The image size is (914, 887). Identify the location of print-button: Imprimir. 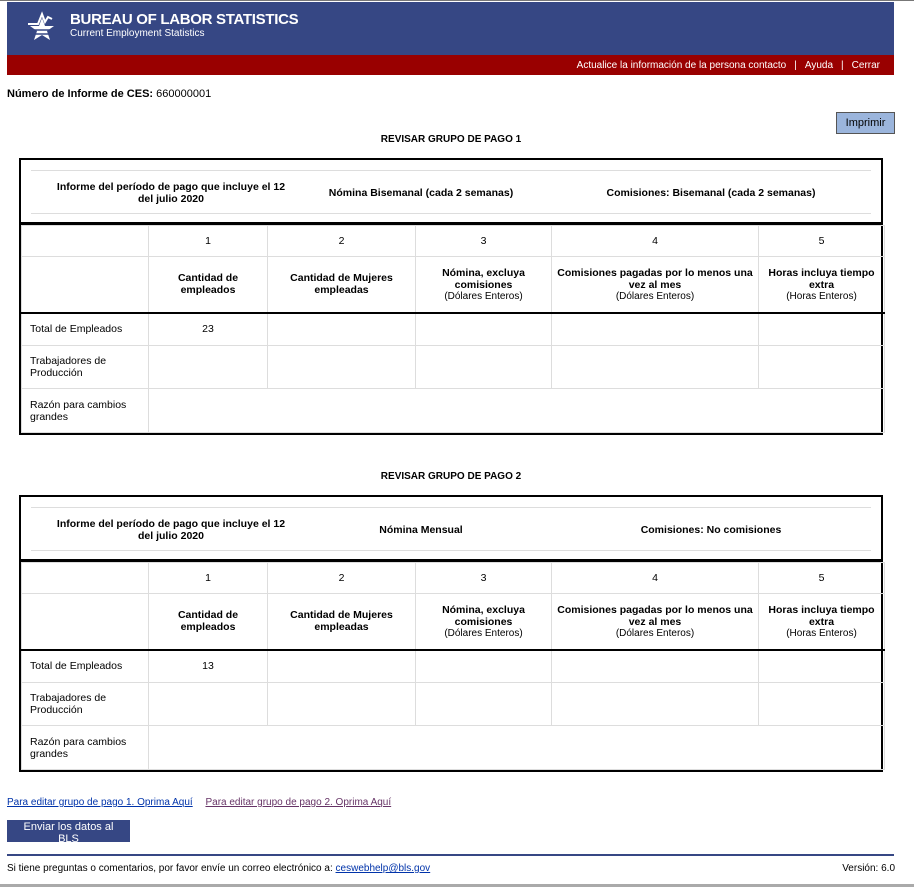
(865, 123).